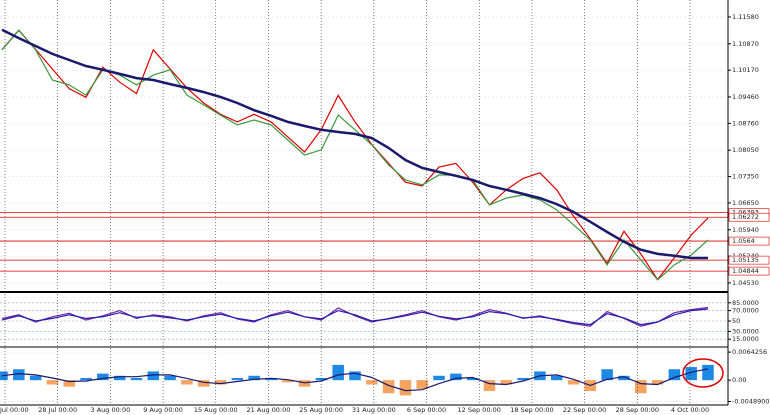  I want to click on x-tick-label: 31 Aug 00:00, so click(374, 410).